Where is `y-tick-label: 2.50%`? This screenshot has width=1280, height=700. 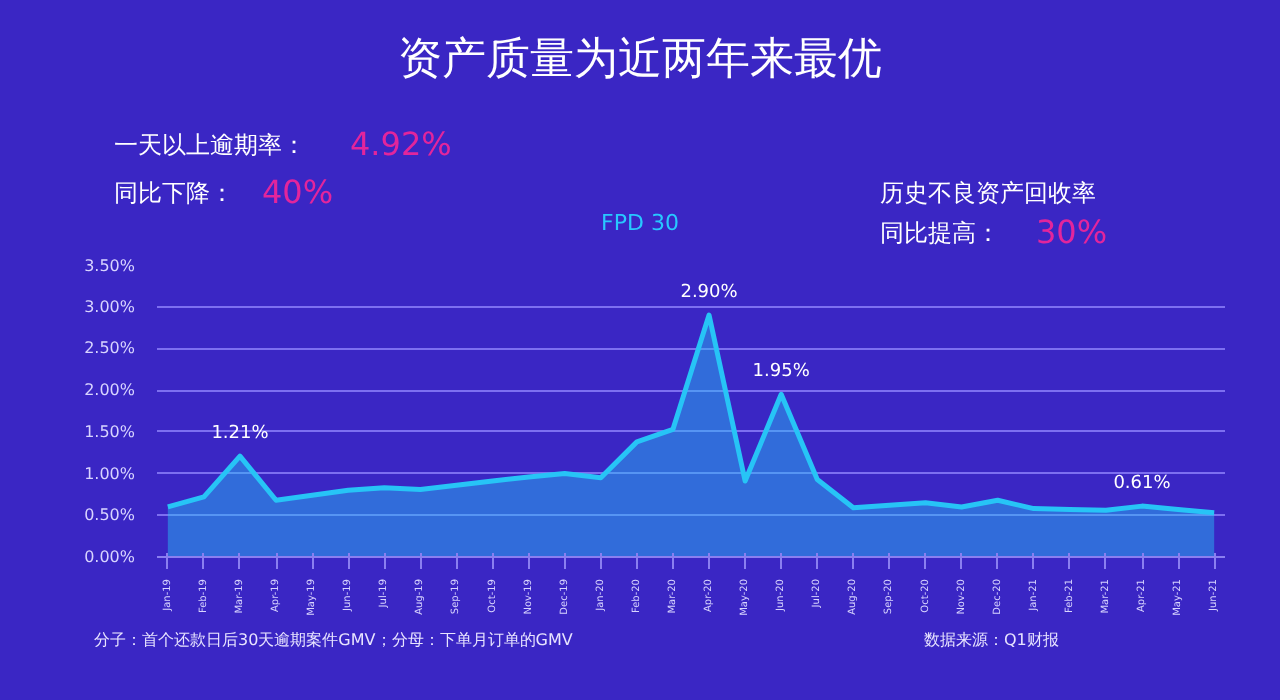
y-tick-label: 2.50% is located at coordinates (110, 348).